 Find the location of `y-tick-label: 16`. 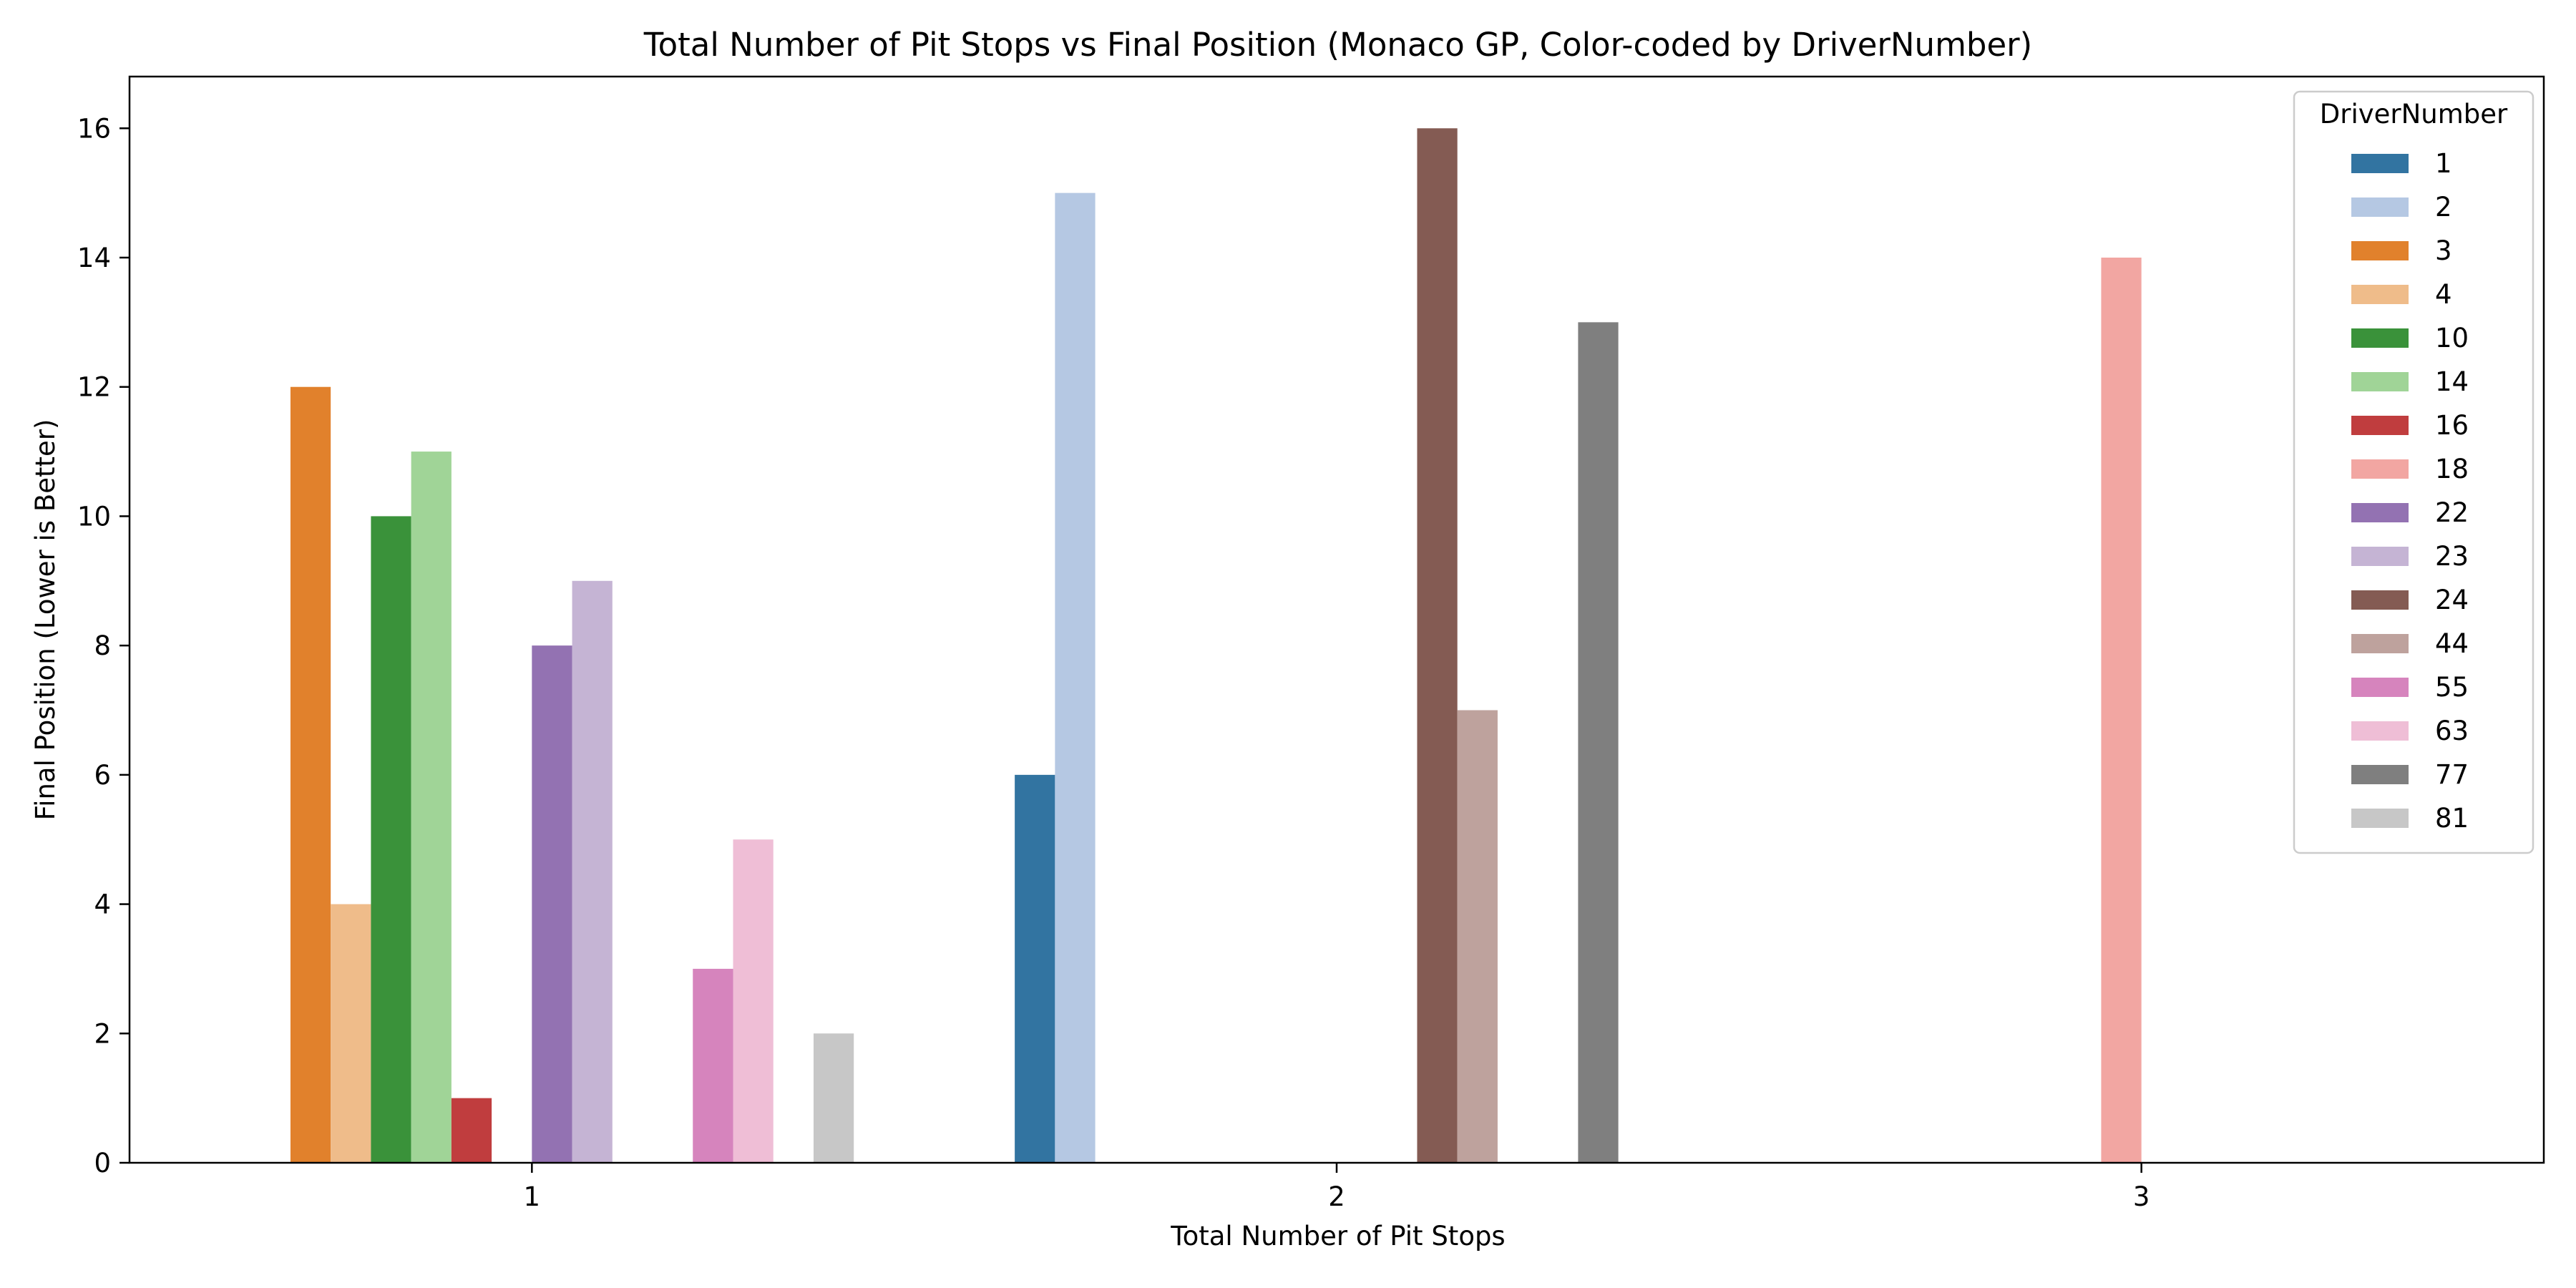

y-tick-label: 16 is located at coordinates (94, 128).